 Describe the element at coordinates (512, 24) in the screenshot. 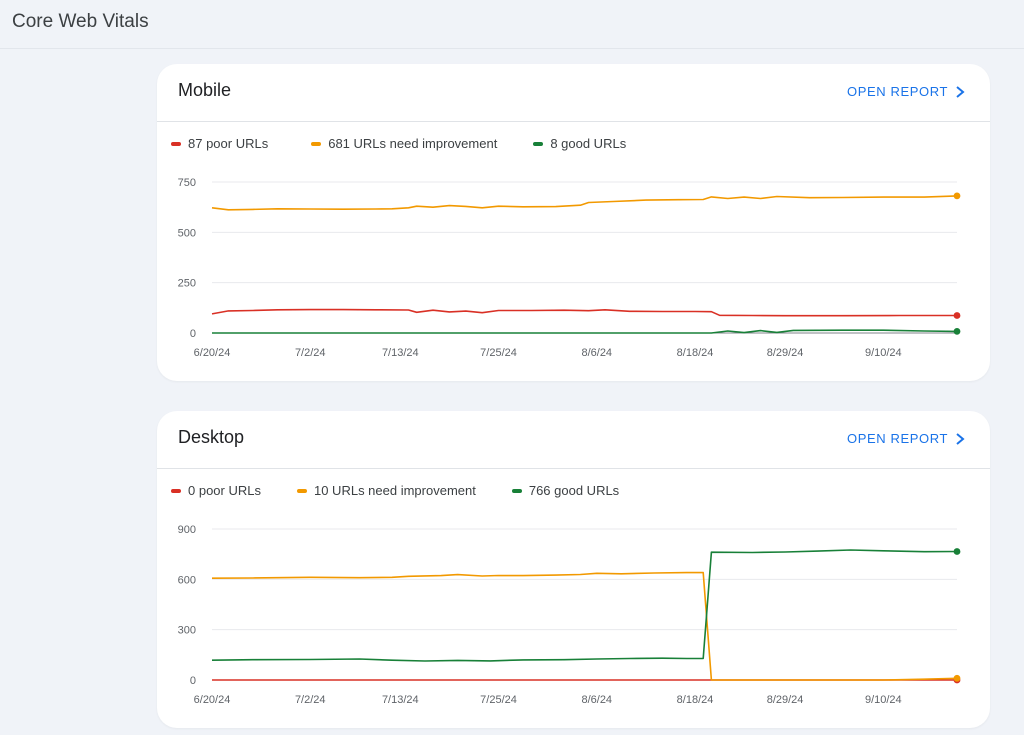

I see `top-bar: Core Web Vitals` at that location.